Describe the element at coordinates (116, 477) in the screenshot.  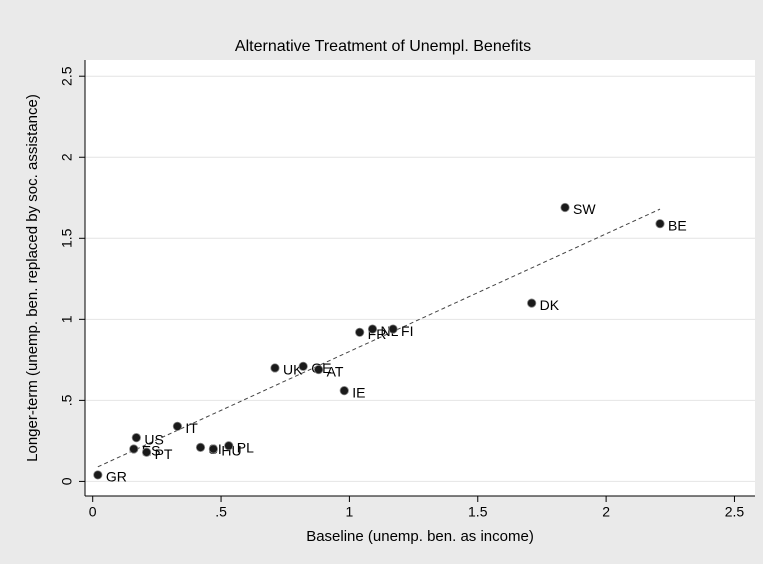
I see `point-label: GR` at that location.